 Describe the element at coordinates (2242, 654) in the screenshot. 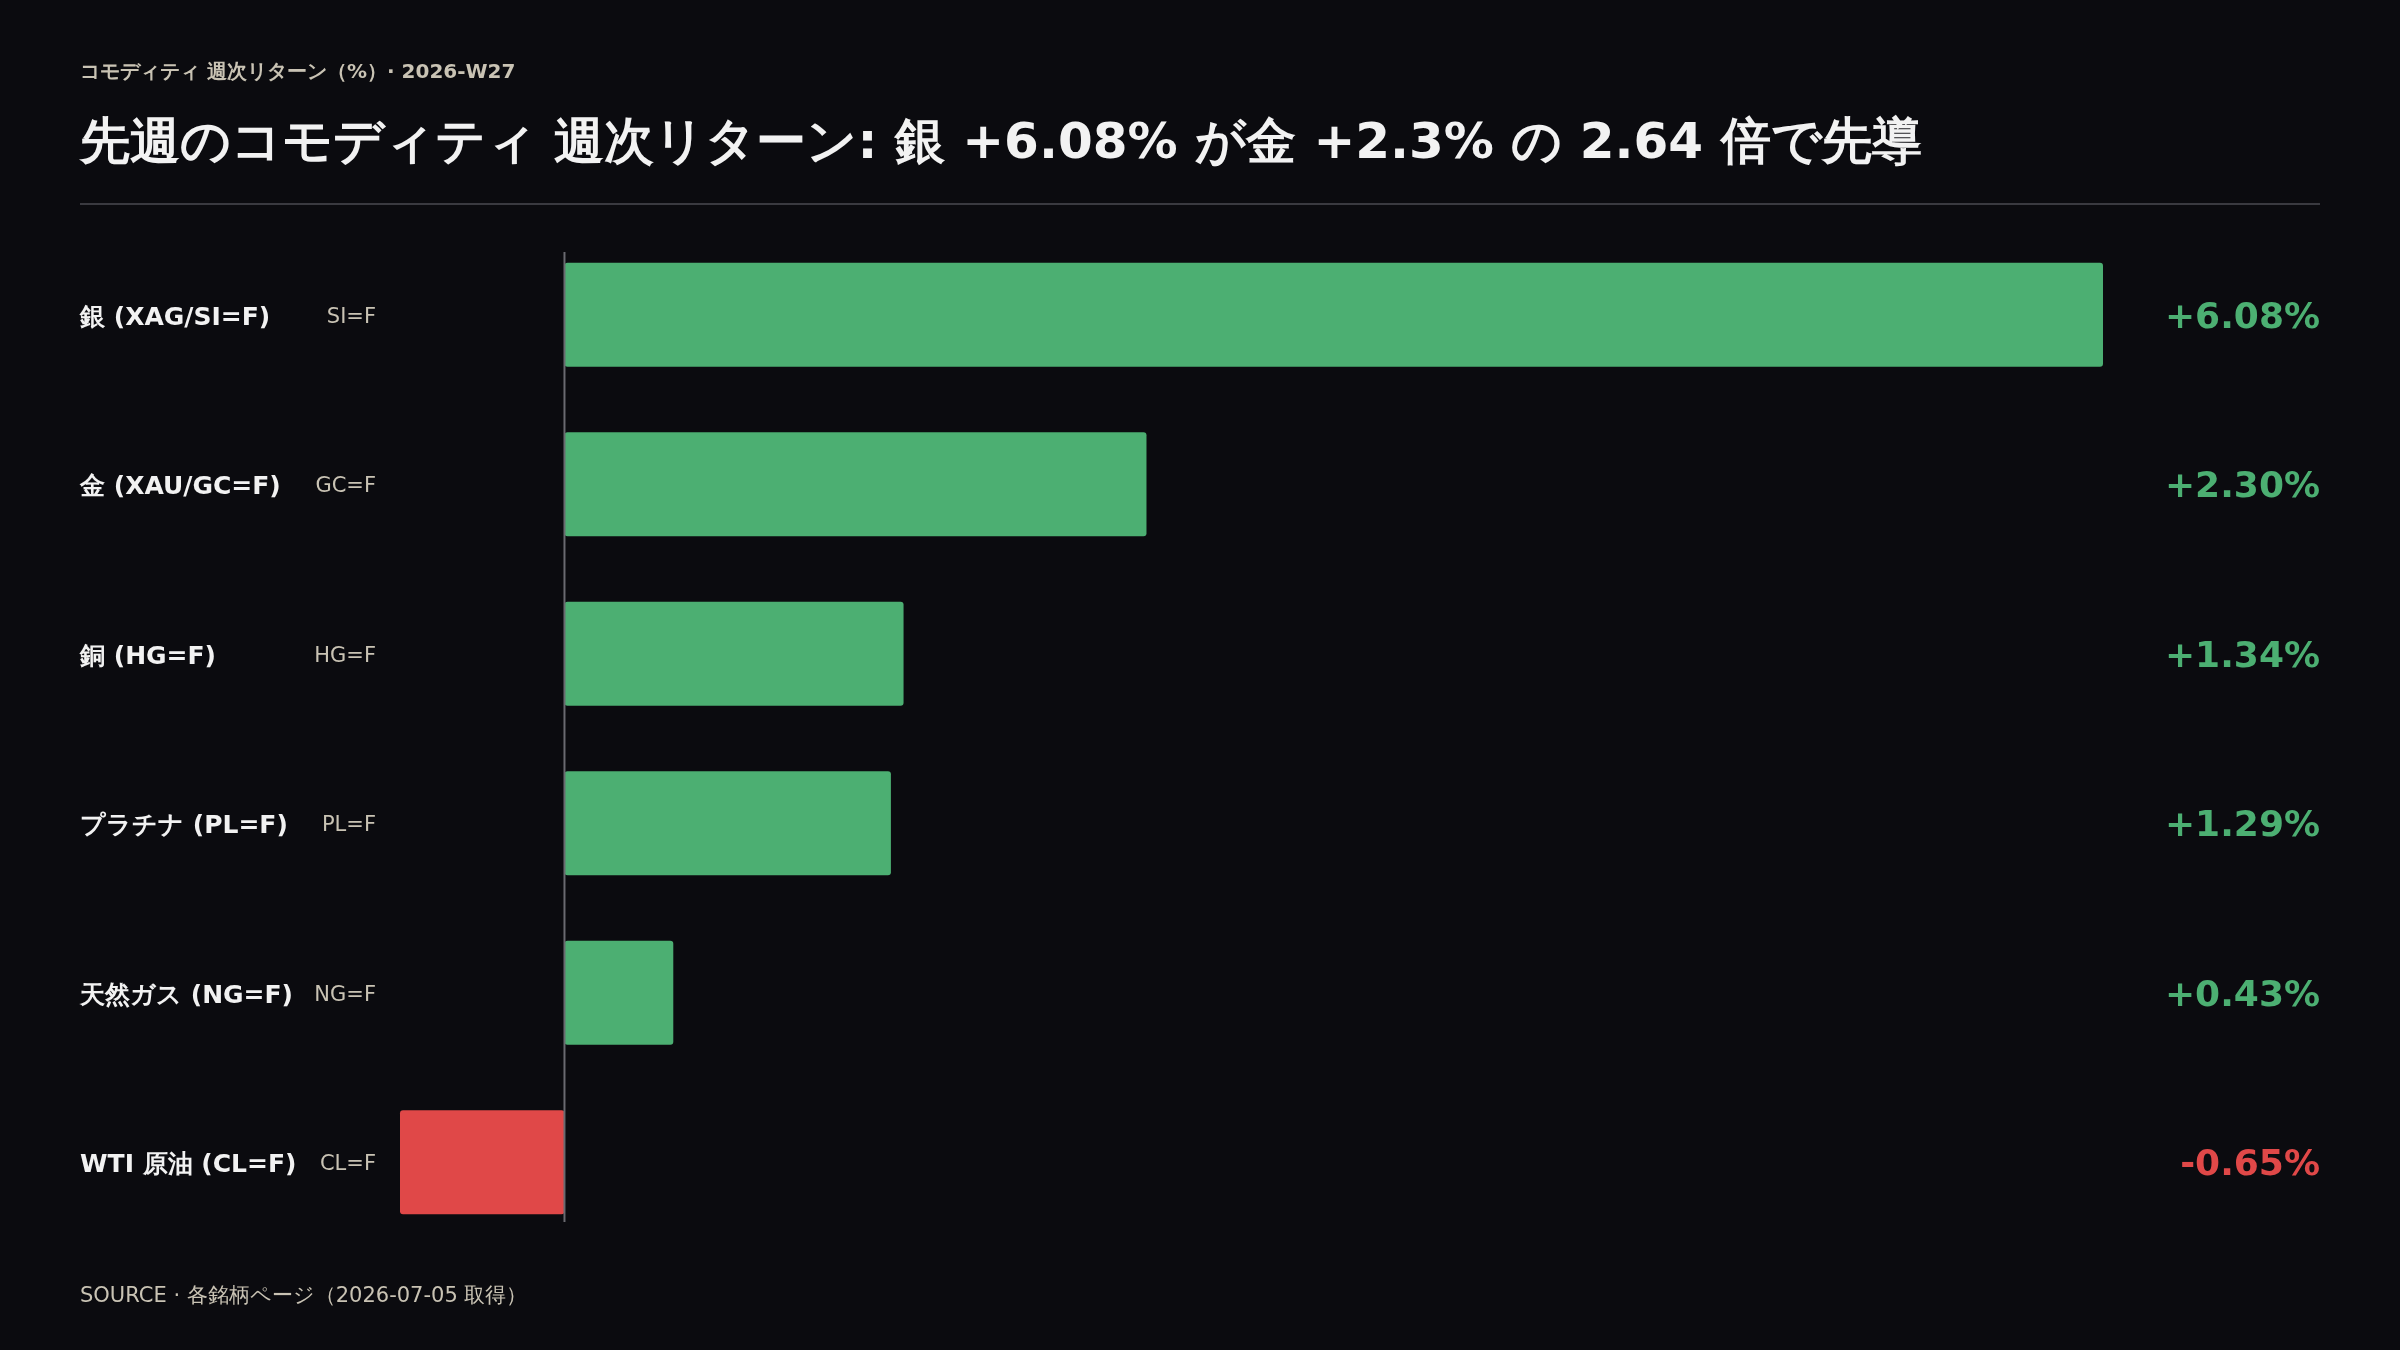

I see `data-label: +1.34%` at that location.